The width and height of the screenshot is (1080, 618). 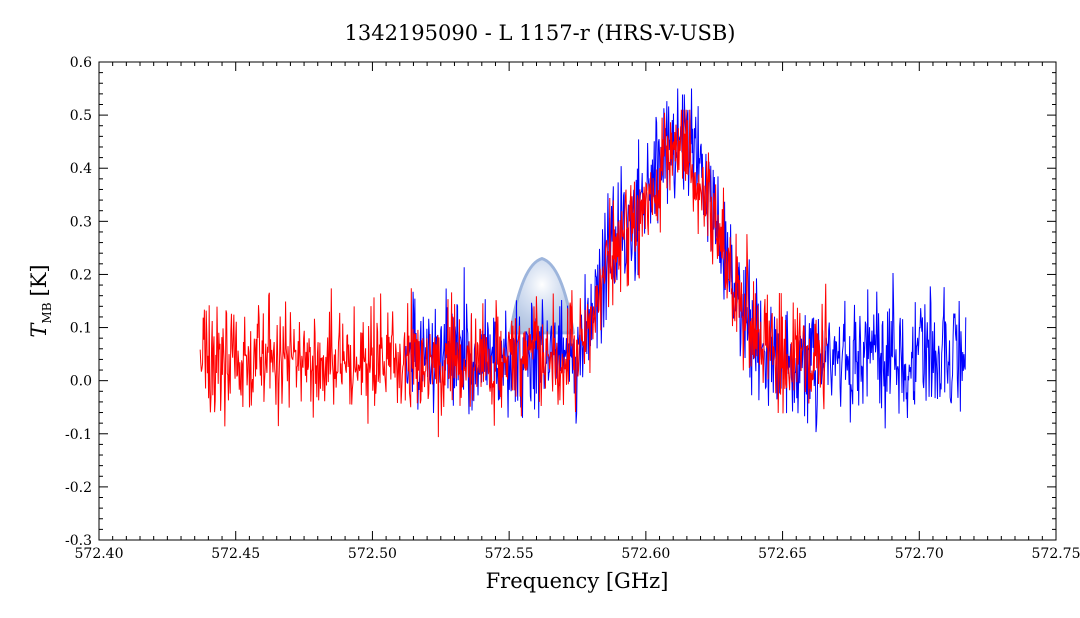 What do you see at coordinates (81, 275) in the screenshot?
I see `y-tick-label: 0.2` at bounding box center [81, 275].